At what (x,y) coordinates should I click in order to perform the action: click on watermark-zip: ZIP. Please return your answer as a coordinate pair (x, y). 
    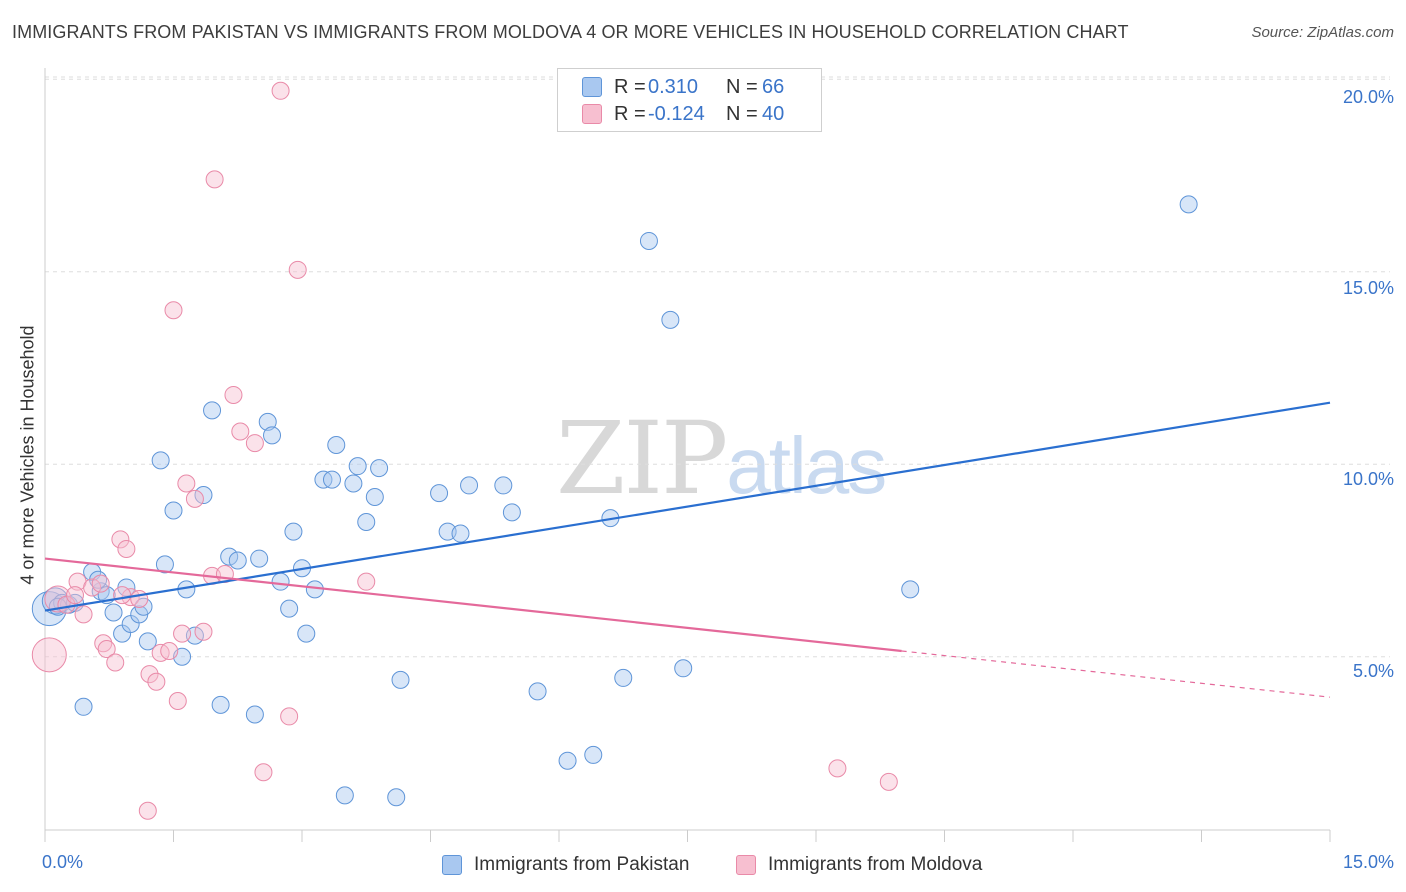
    Looking at the image, I should click on (642, 458).